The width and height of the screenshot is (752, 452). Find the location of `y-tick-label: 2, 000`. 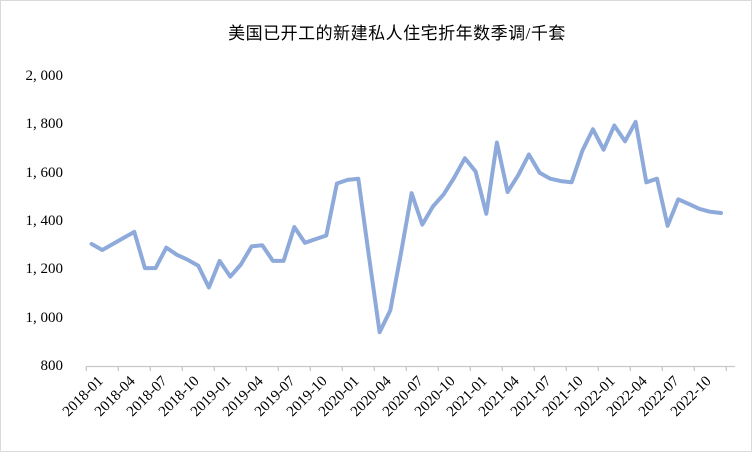

y-tick-label: 2, 000 is located at coordinates (44, 76).